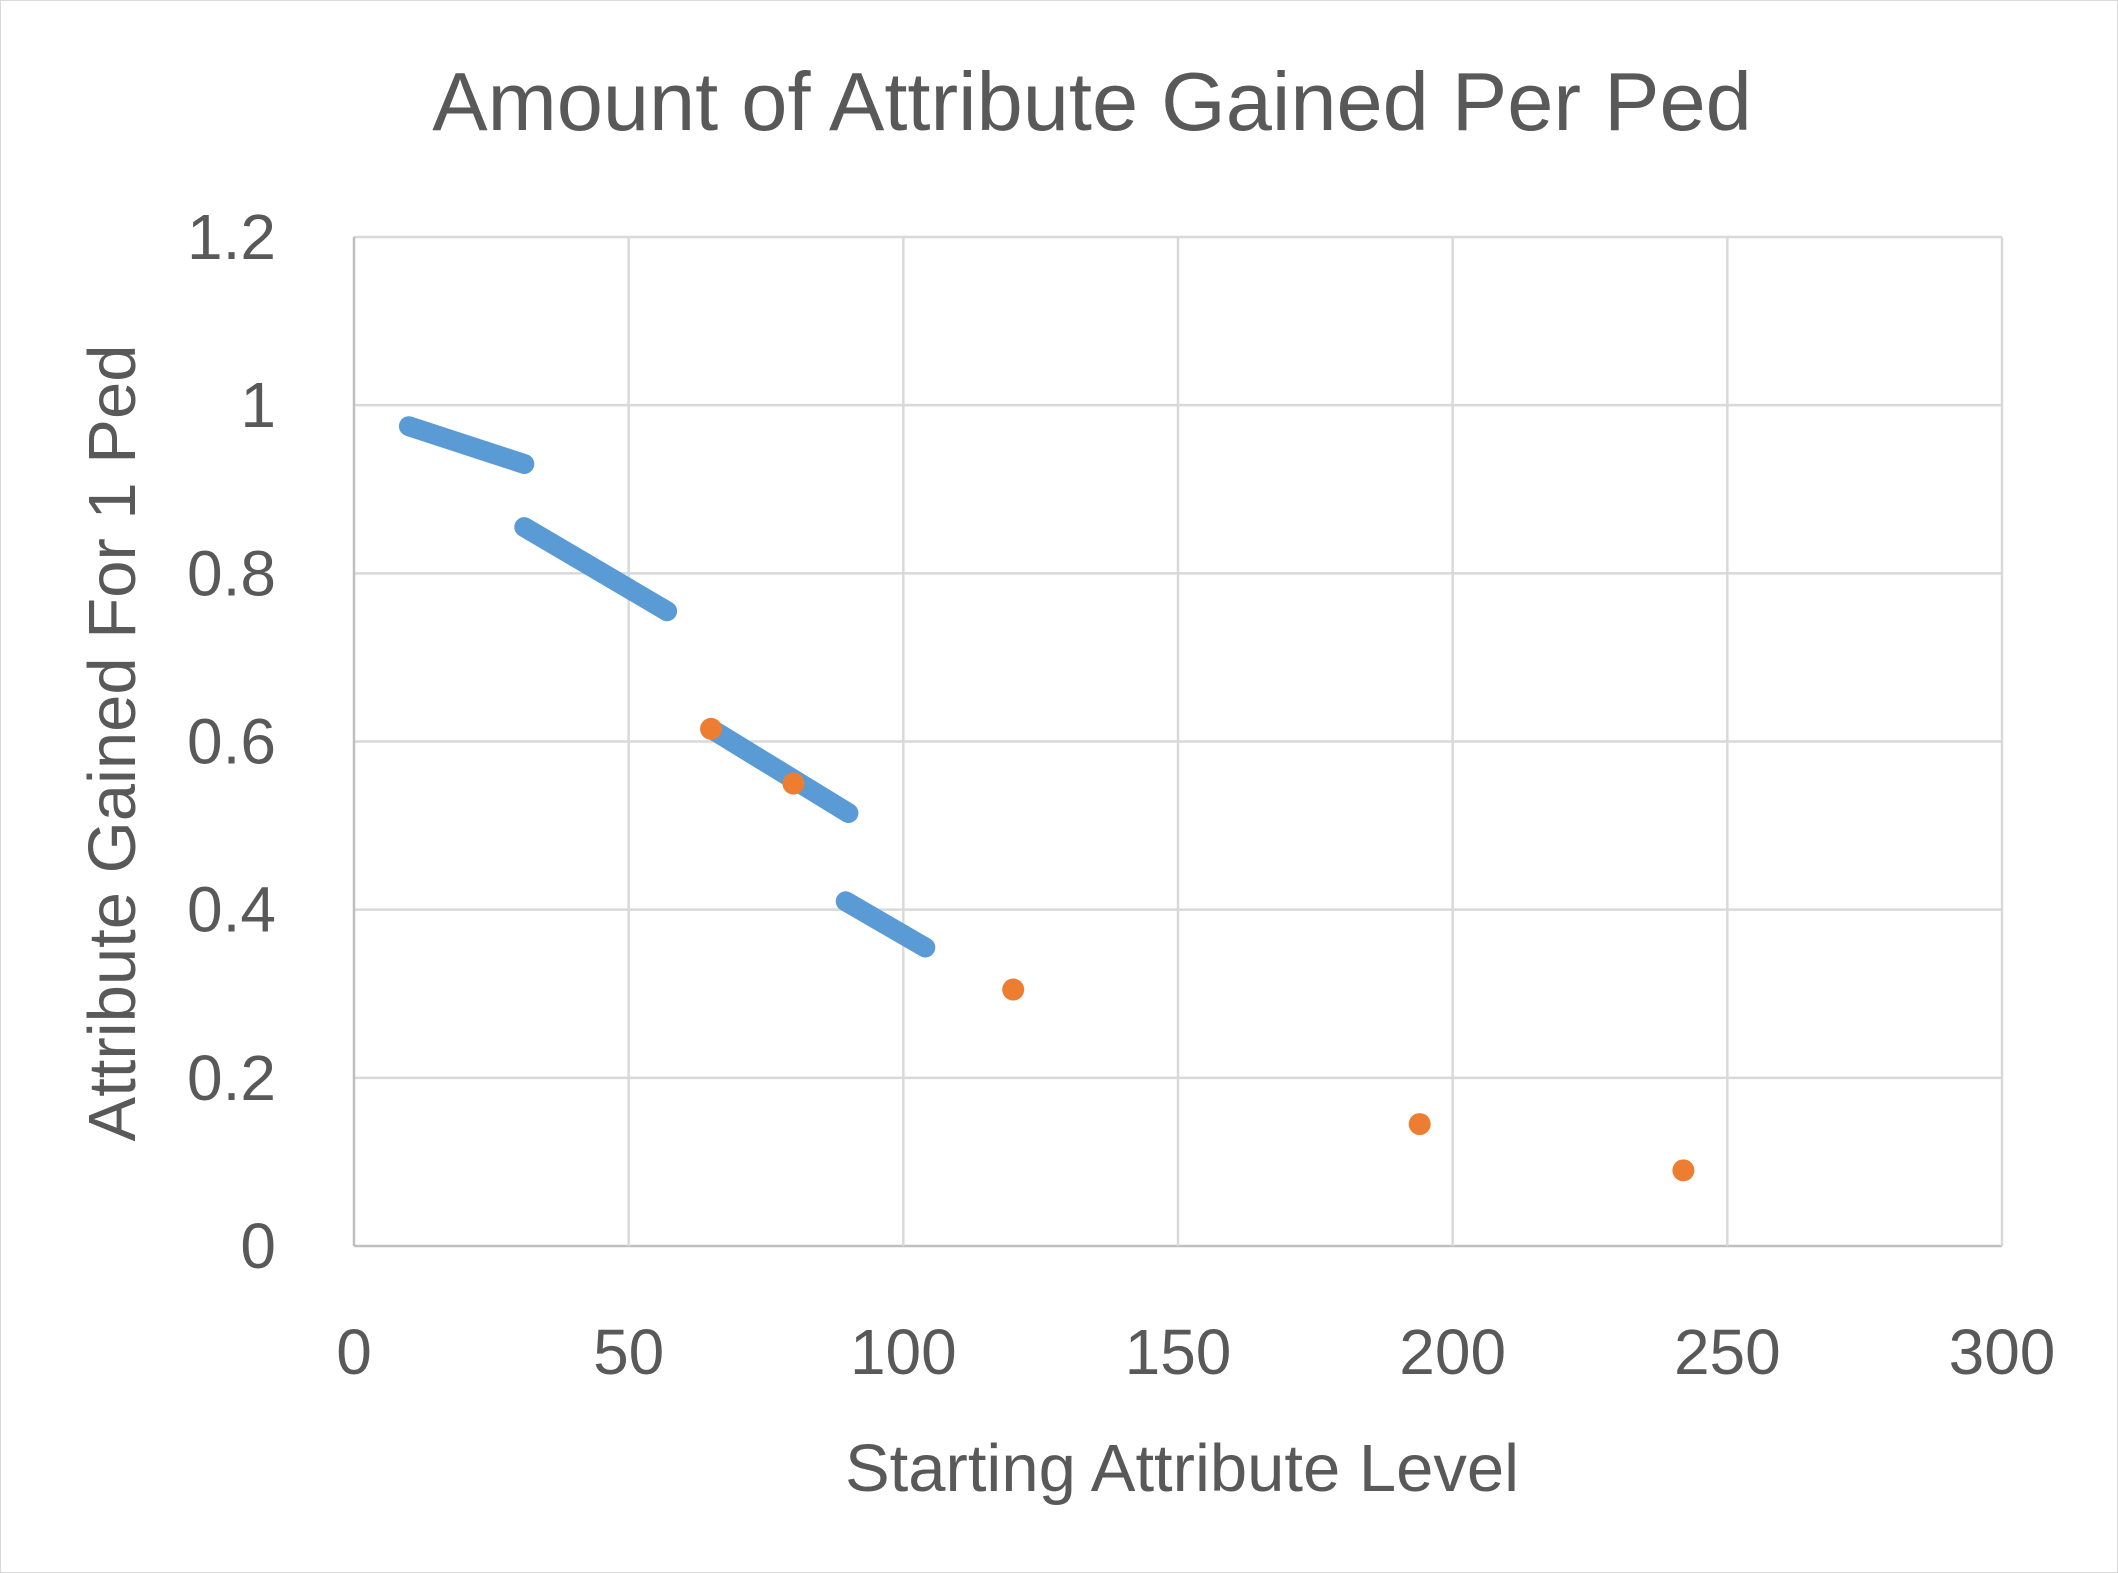 The width and height of the screenshot is (2118, 1573). Describe the element at coordinates (1452, 1352) in the screenshot. I see `x-tick-label: 200` at that location.